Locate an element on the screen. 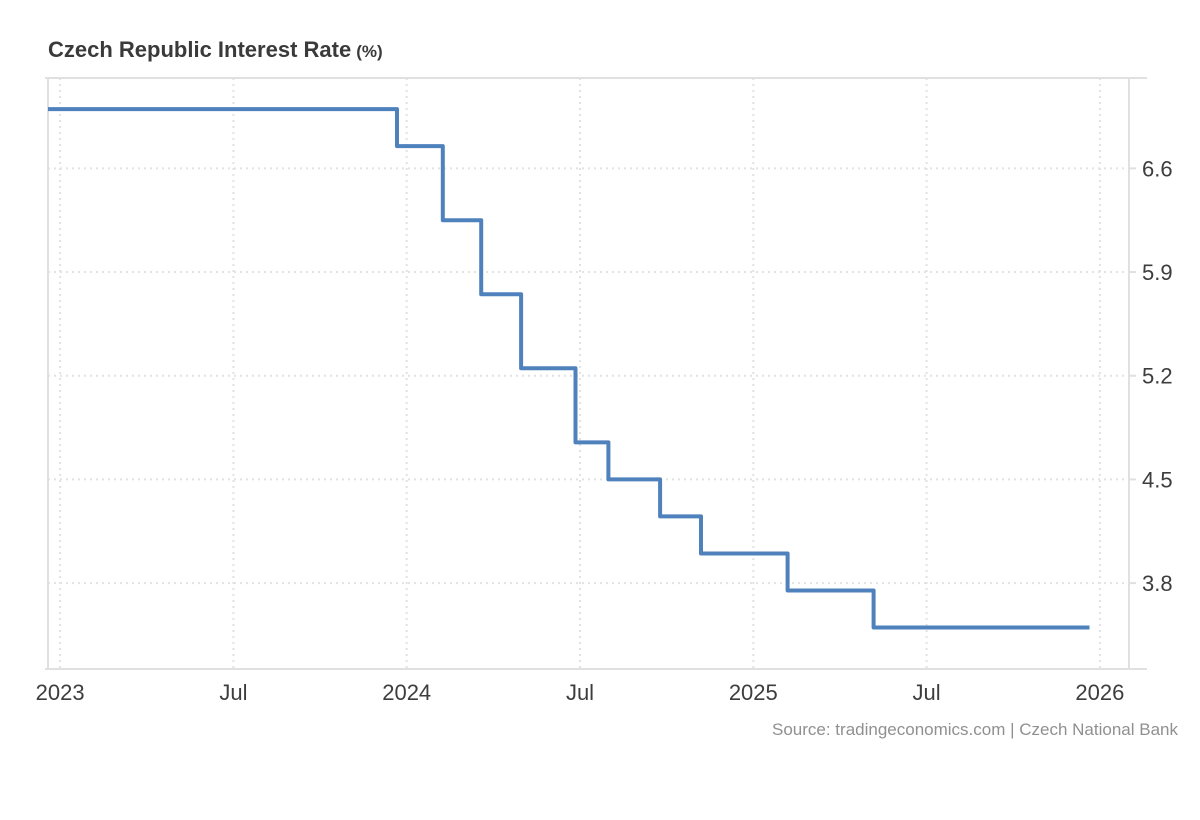  y-tick-label: 5.2 is located at coordinates (1157, 376).